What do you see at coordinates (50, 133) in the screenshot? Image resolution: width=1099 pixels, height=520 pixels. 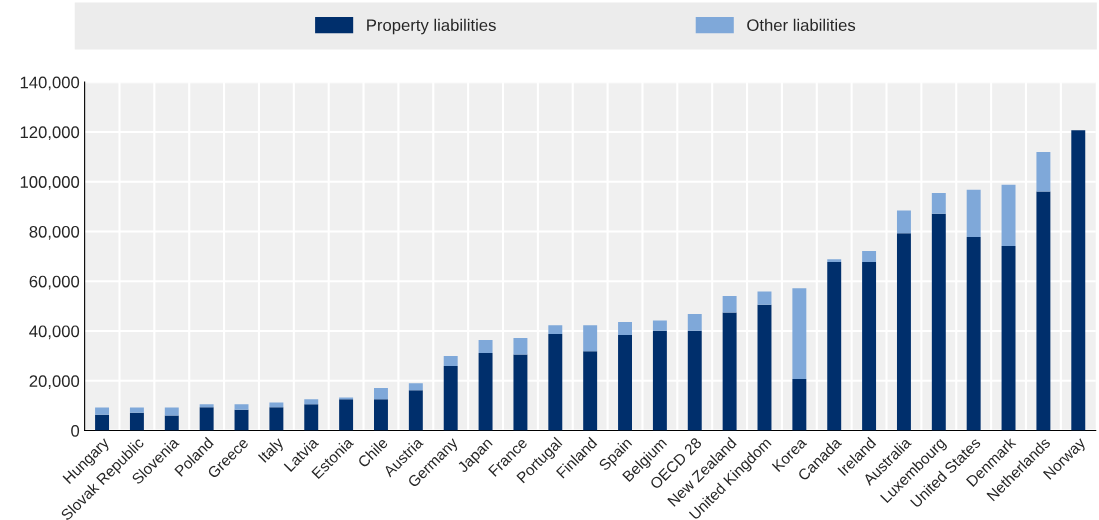 I see `y-tick-label: 120,000` at bounding box center [50, 133].